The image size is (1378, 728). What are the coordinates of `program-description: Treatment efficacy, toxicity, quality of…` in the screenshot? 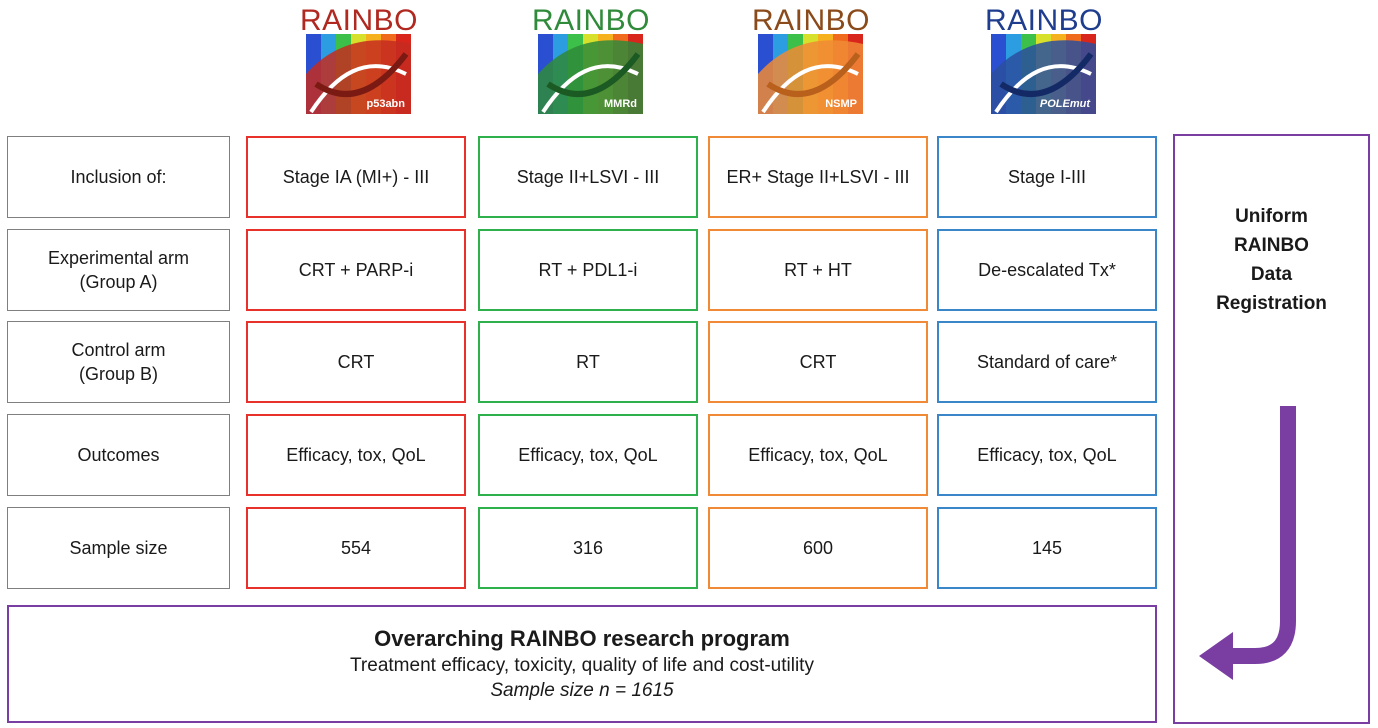 It's located at (582, 665).